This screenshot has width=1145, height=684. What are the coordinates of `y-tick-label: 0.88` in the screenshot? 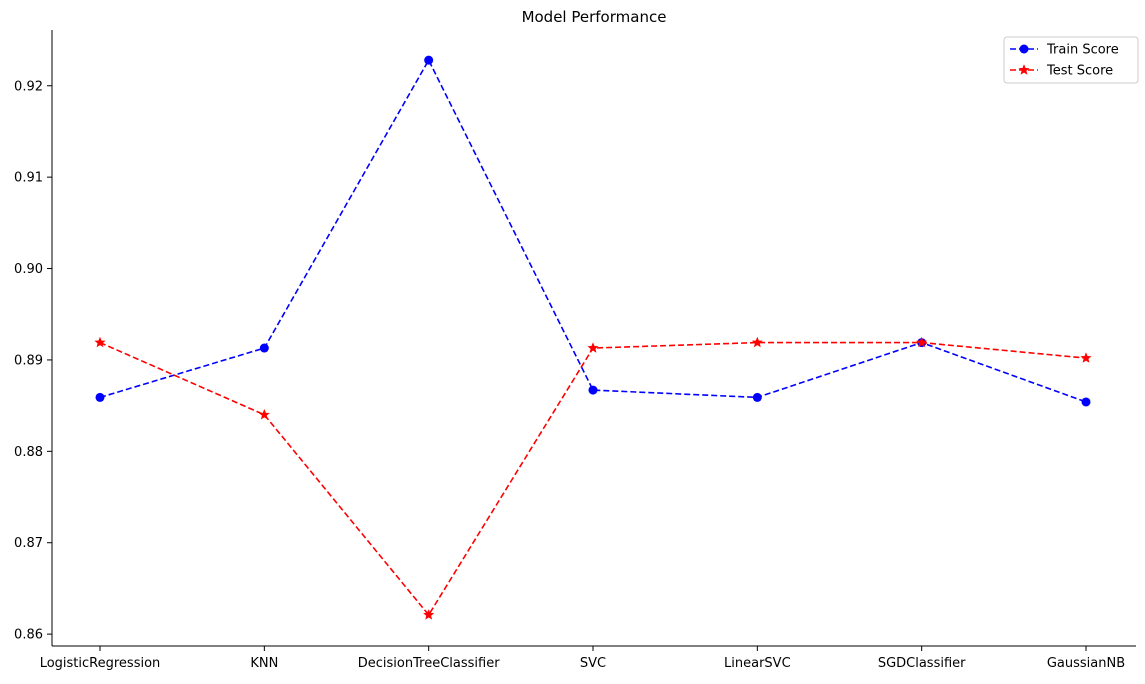 It's located at (28, 452).